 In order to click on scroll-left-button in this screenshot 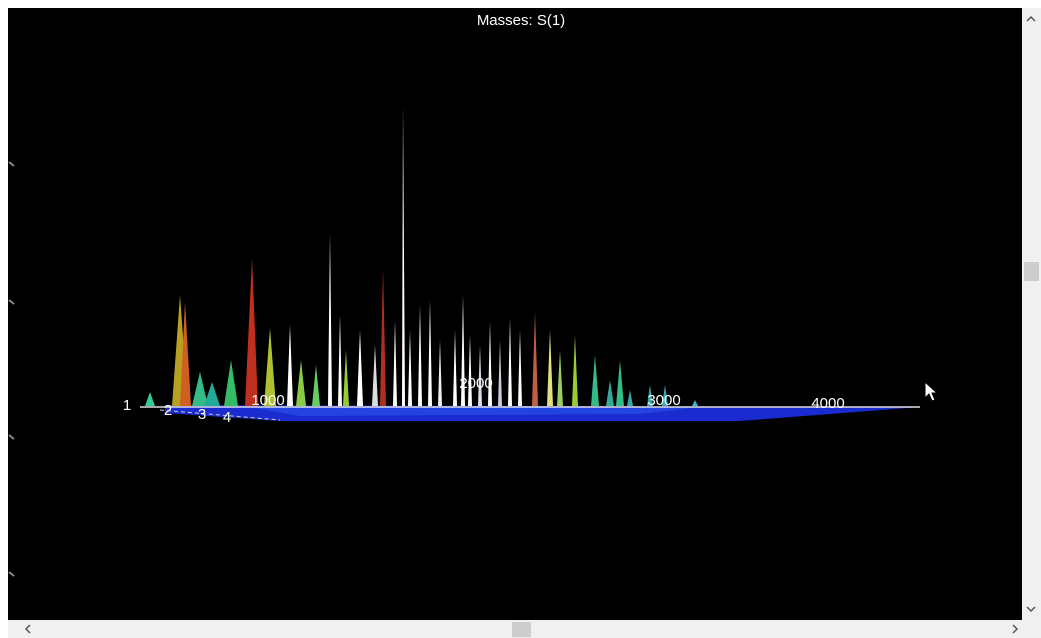, I will do `click(27, 629)`.